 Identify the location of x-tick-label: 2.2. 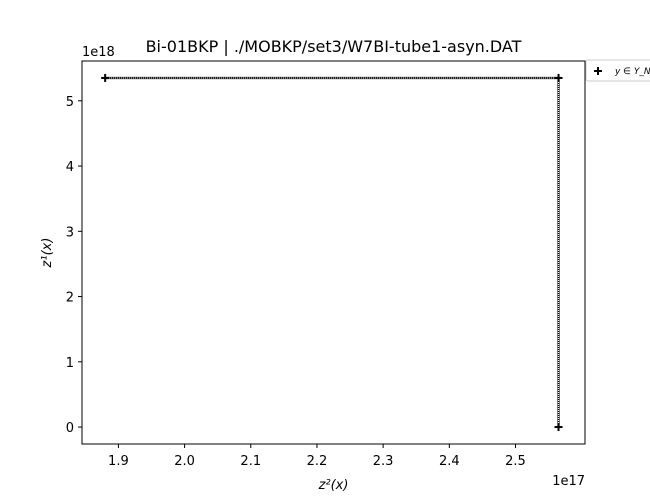
(317, 461).